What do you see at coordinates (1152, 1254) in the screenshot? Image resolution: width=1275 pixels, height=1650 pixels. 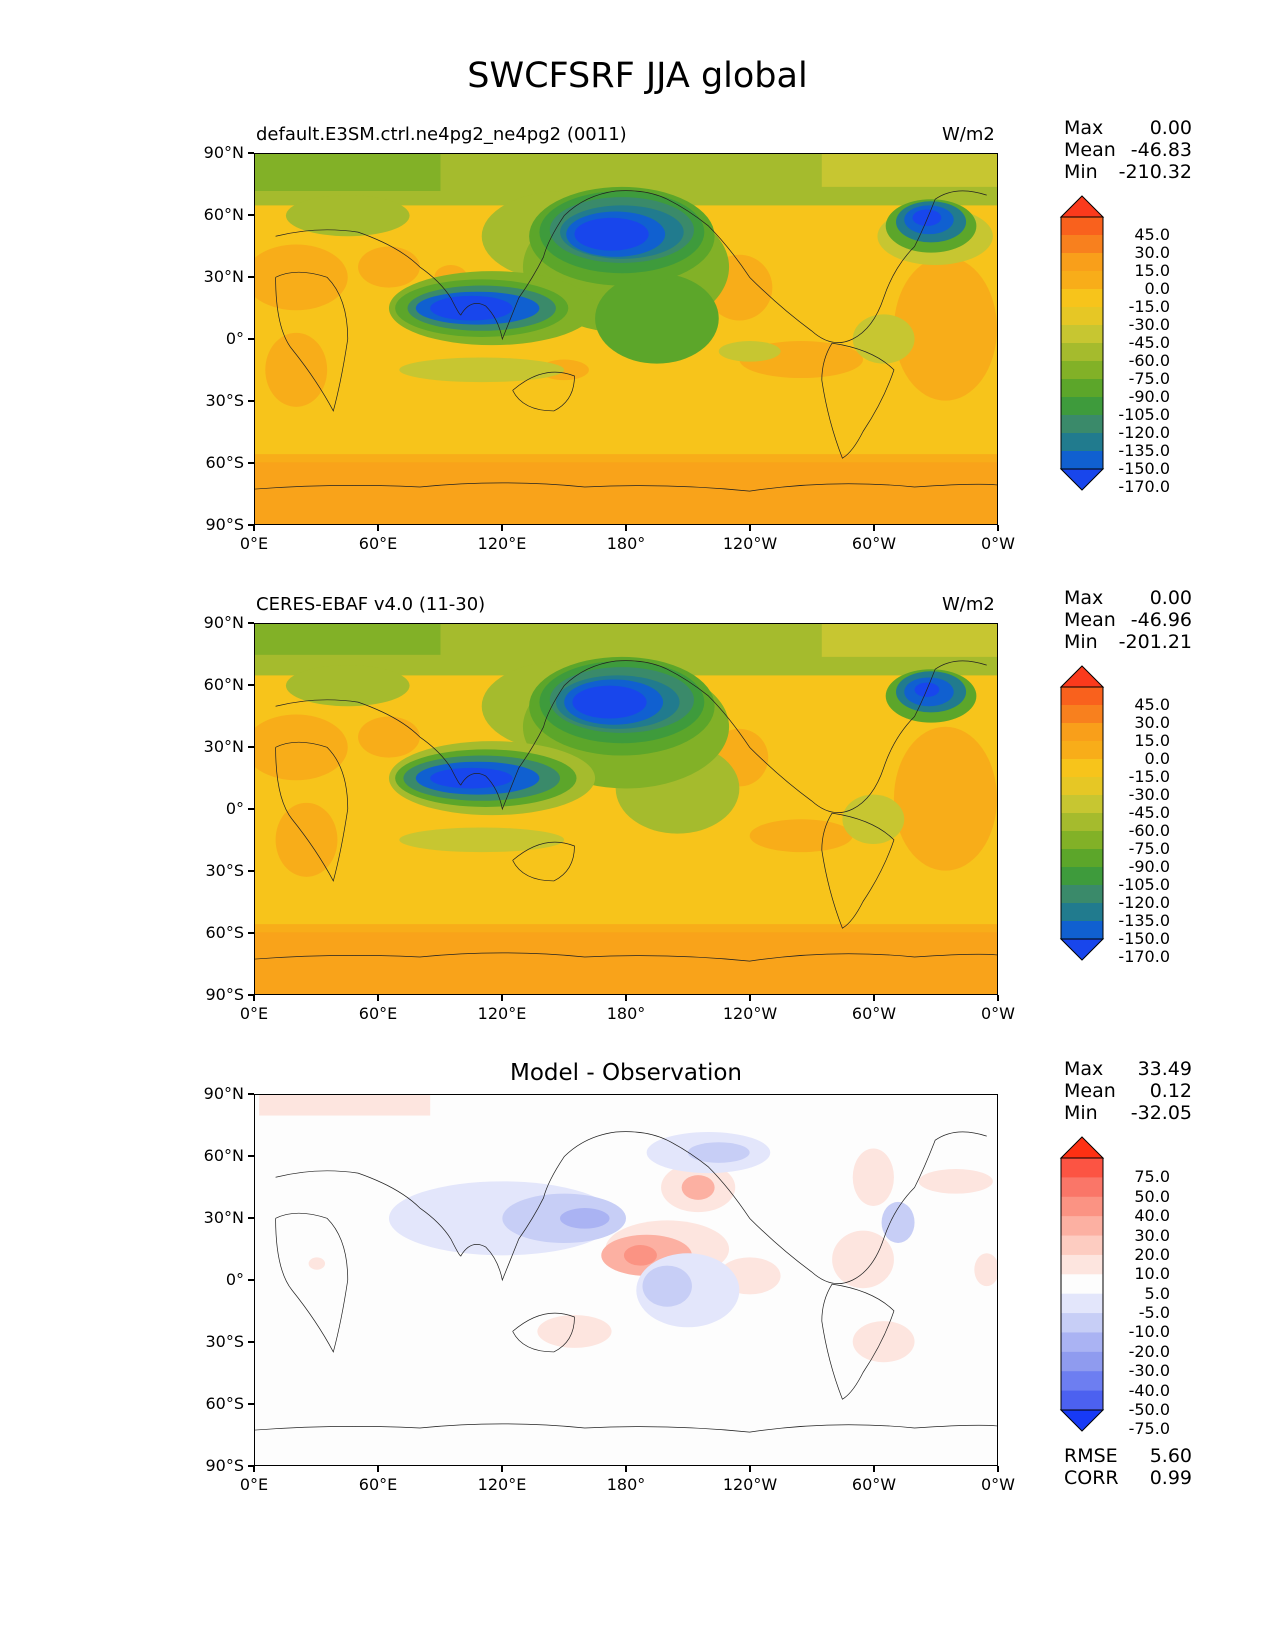 I see `colorbar-tick-label: 20.0` at bounding box center [1152, 1254].